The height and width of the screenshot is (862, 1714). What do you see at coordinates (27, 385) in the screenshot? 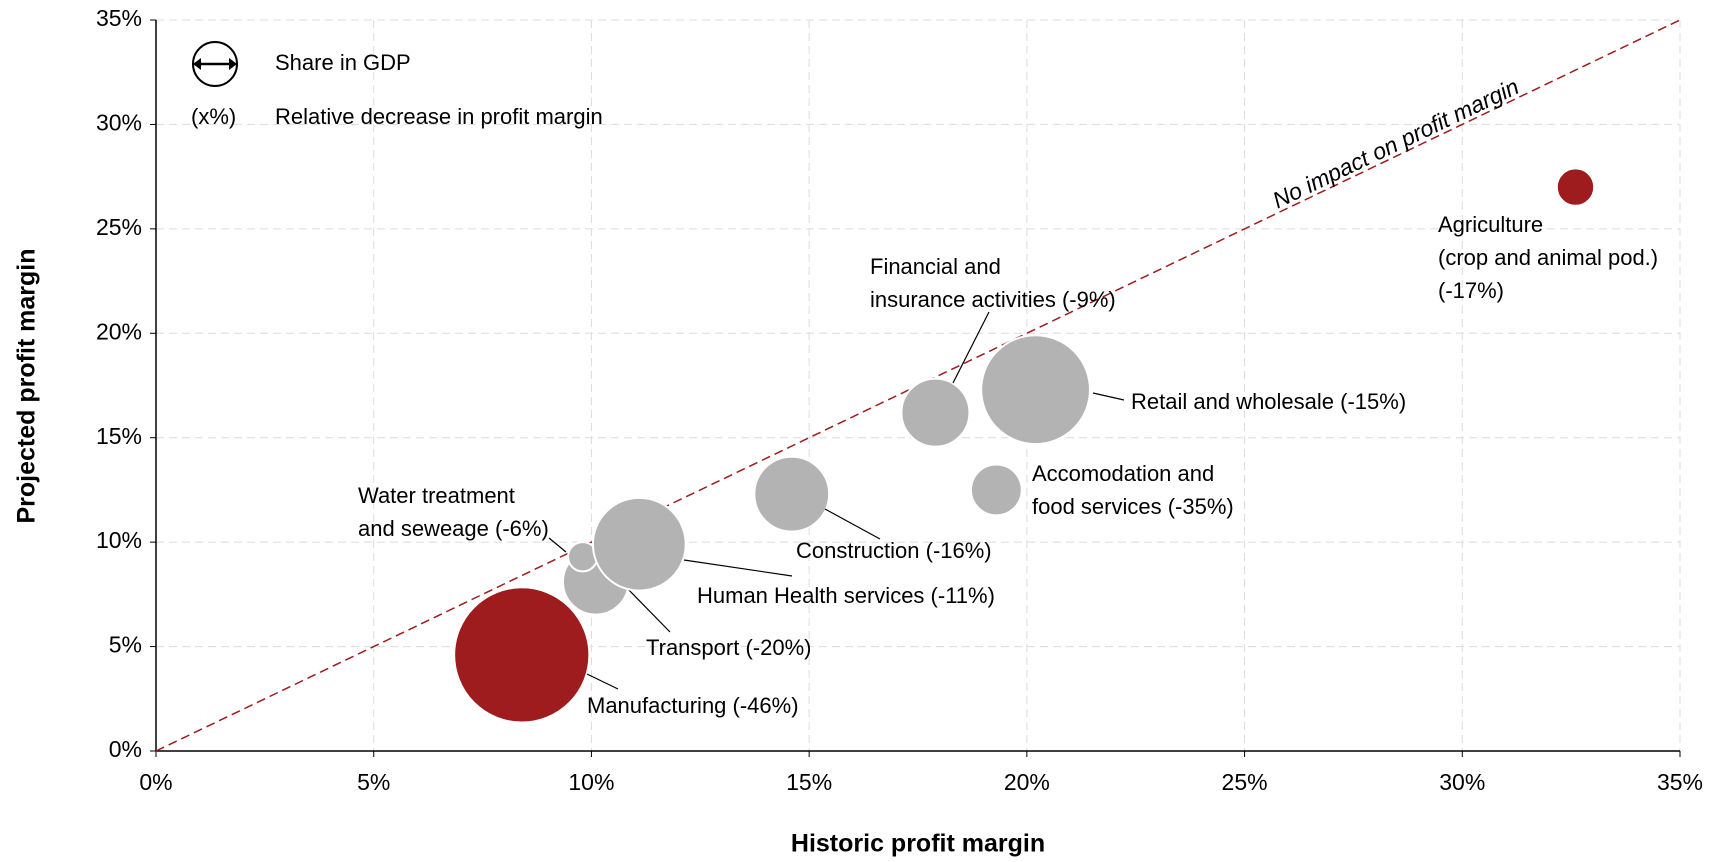
I see `y-axis-title: Projected profit margin` at bounding box center [27, 385].